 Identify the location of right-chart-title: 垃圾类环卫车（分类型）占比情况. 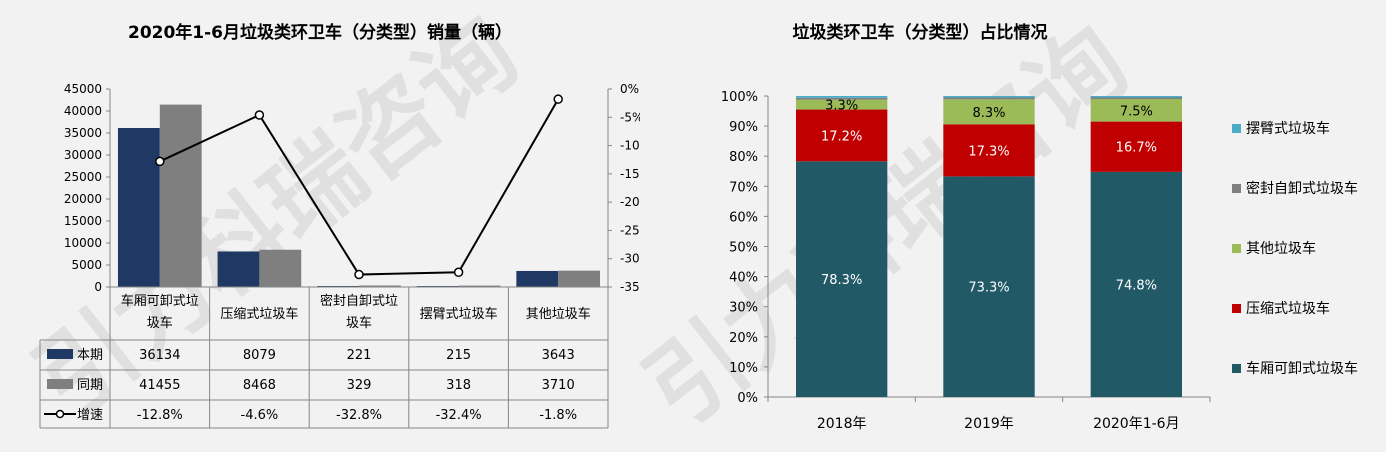
(920, 33).